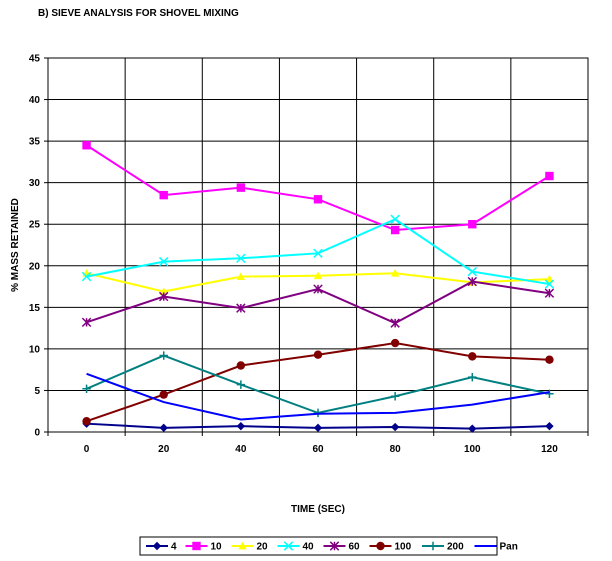 The height and width of the screenshot is (561, 612). I want to click on y-tick-label: 30, so click(35, 183).